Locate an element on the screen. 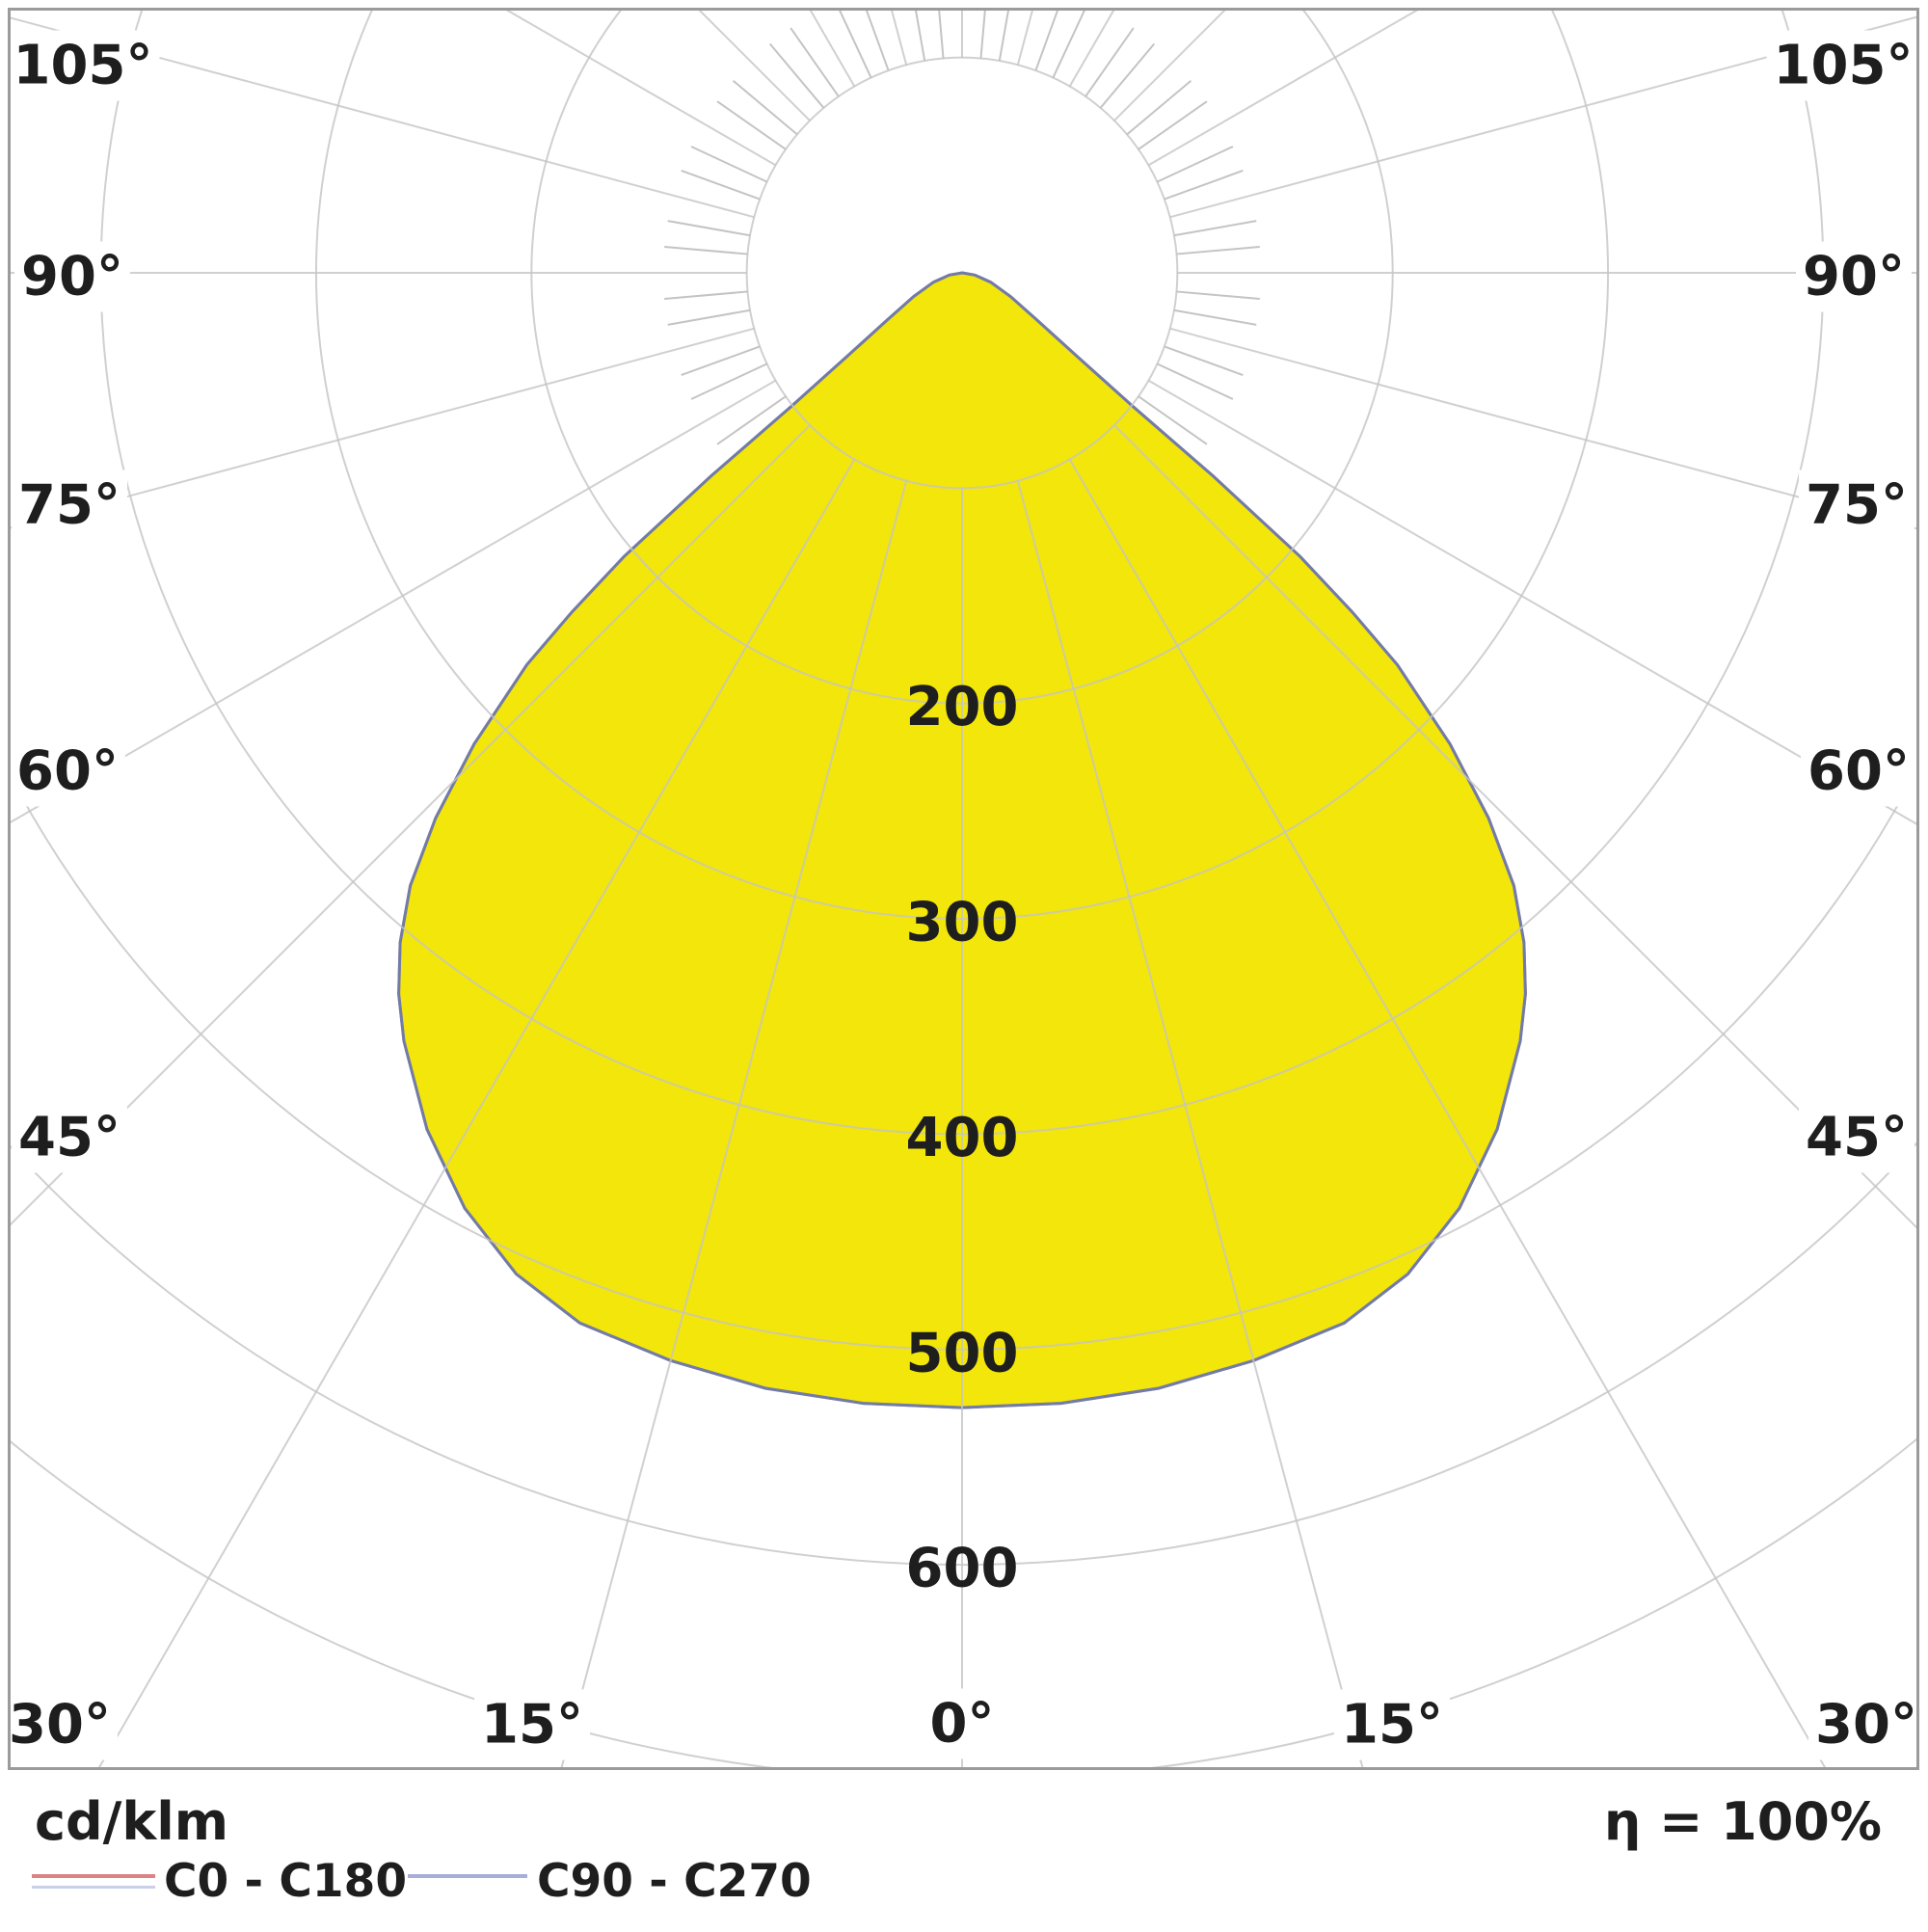 The height and width of the screenshot is (1932, 1928). ring-value-label-400: 400 is located at coordinates (963, 1138).